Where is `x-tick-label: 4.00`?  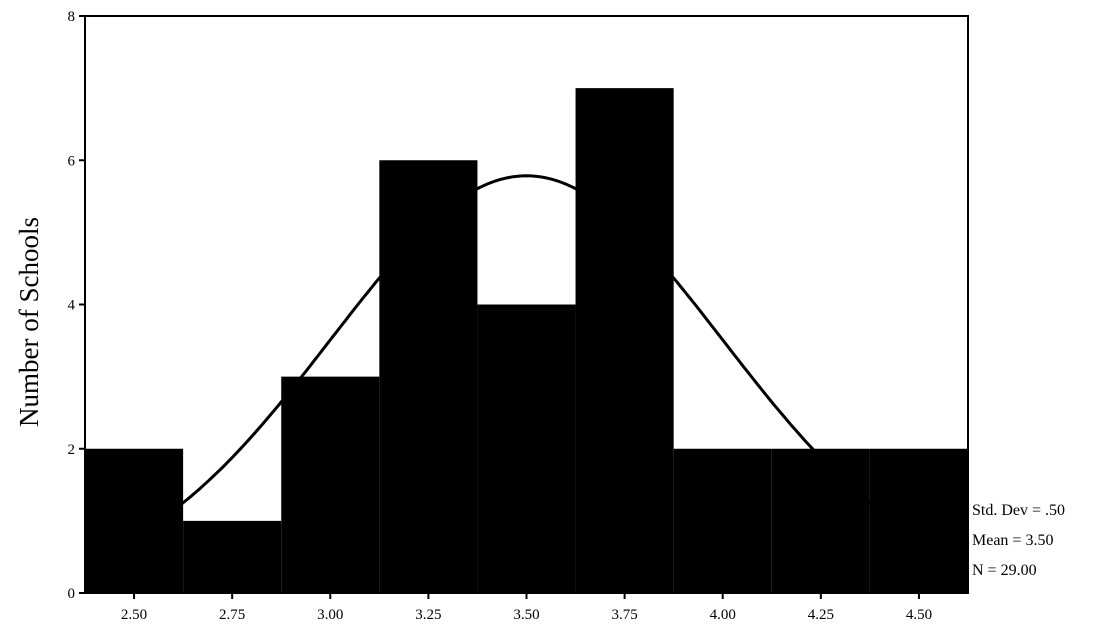 x-tick-label: 4.00 is located at coordinates (723, 615).